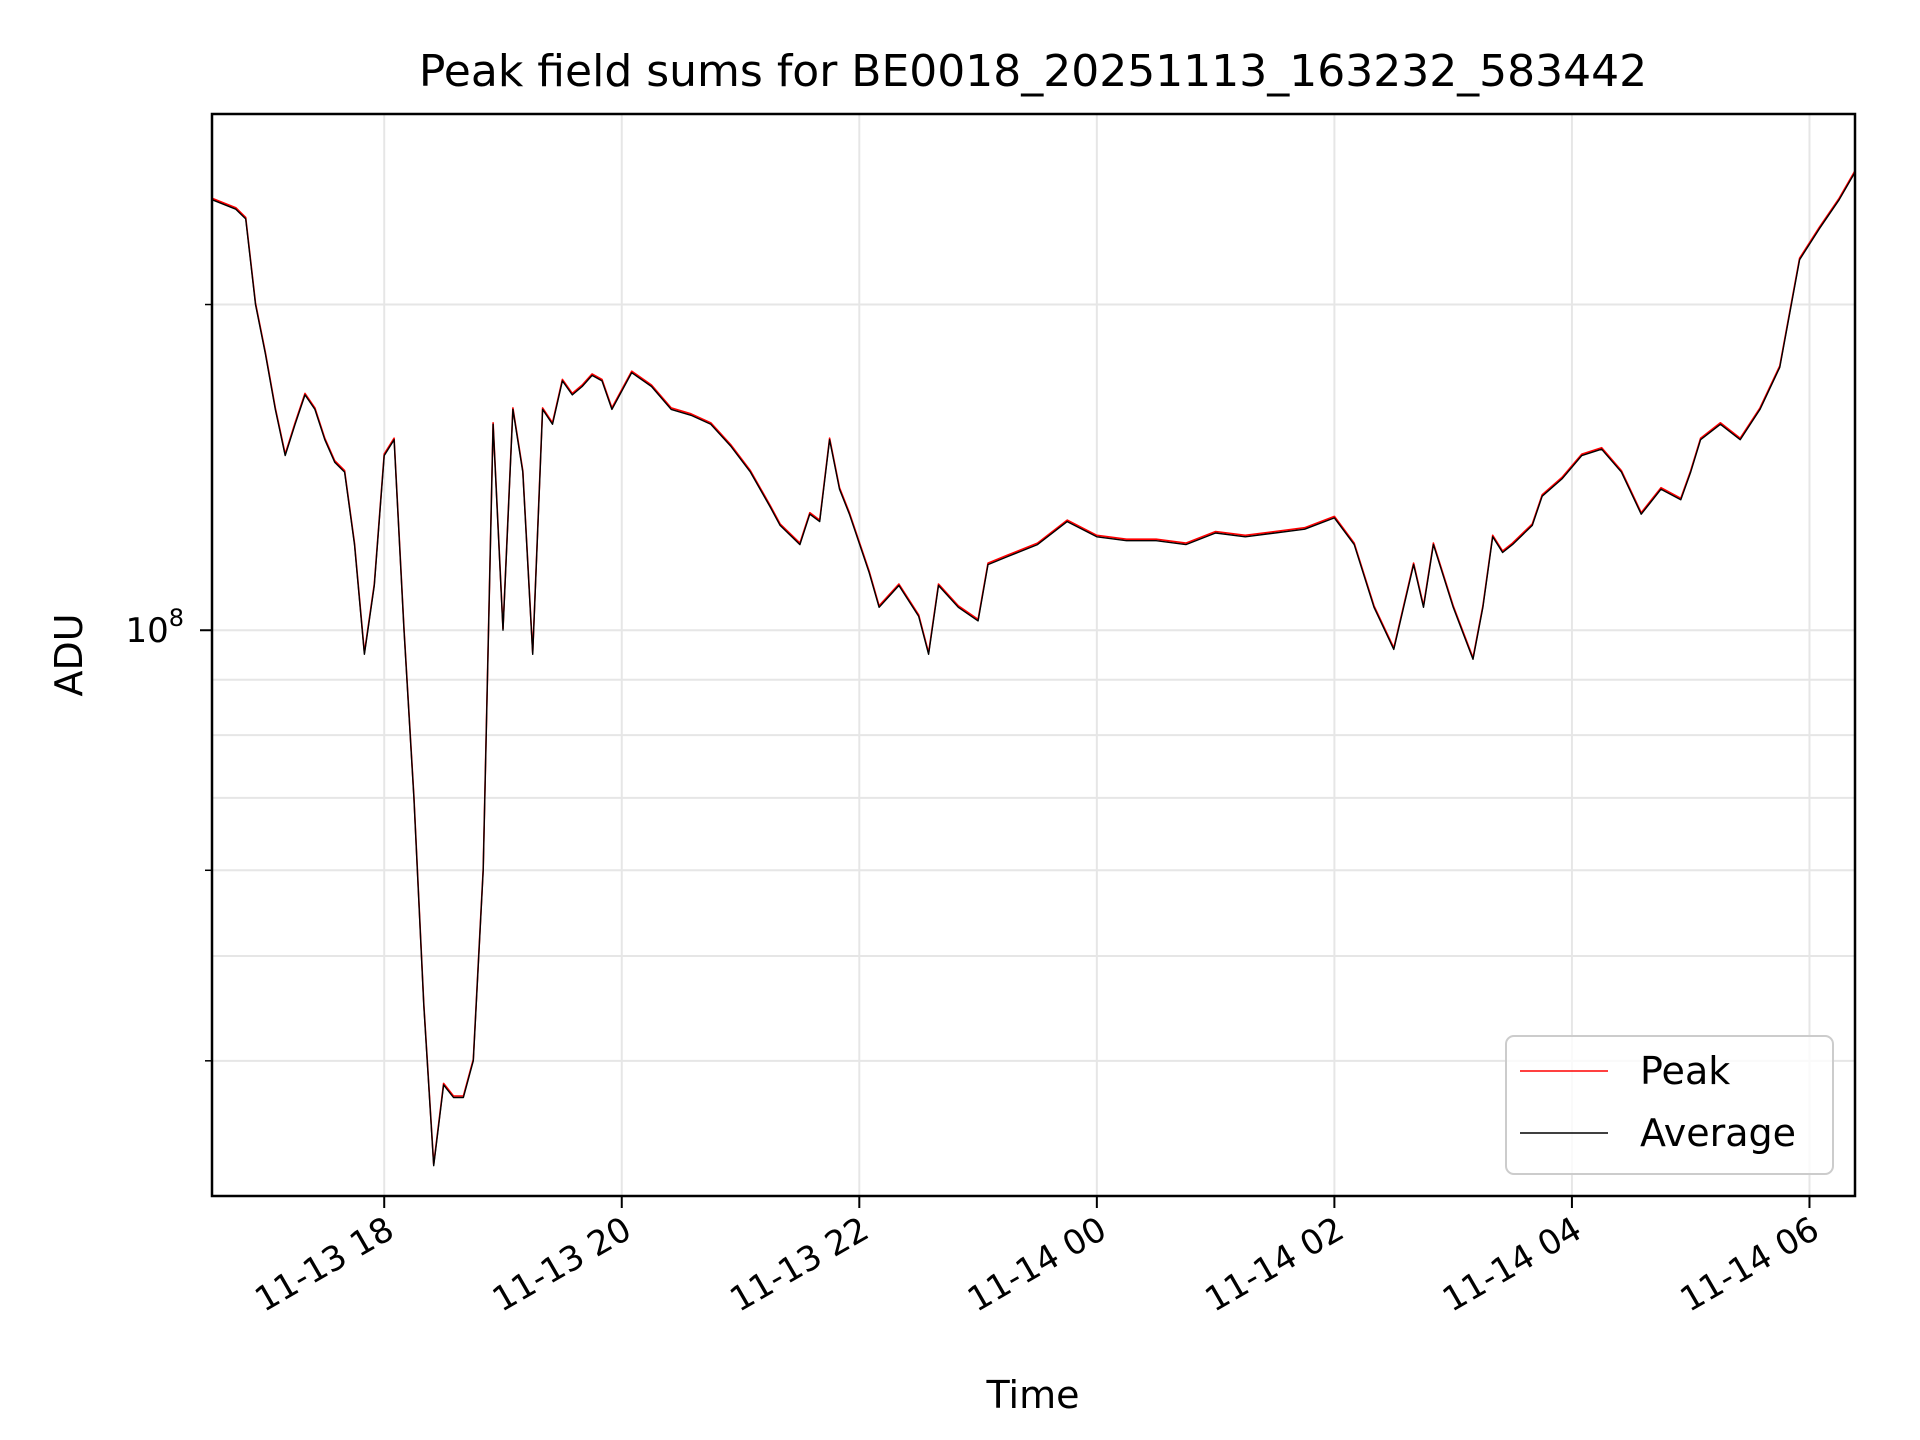 The image size is (1920, 1440). I want to click on y-tick-base: 10, so click(146, 631).